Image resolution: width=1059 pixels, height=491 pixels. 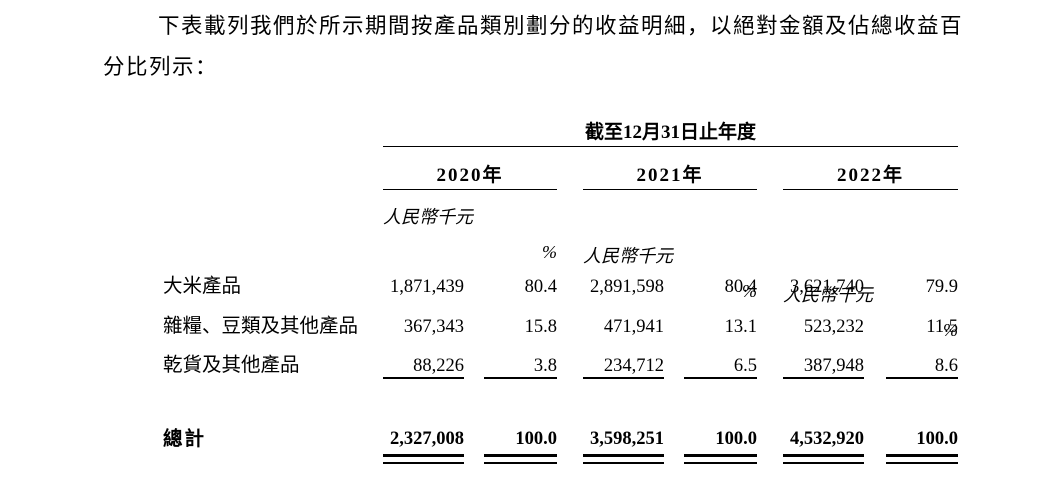 I want to click on cell-2021-pct: 80.4, so click(x=740, y=287).